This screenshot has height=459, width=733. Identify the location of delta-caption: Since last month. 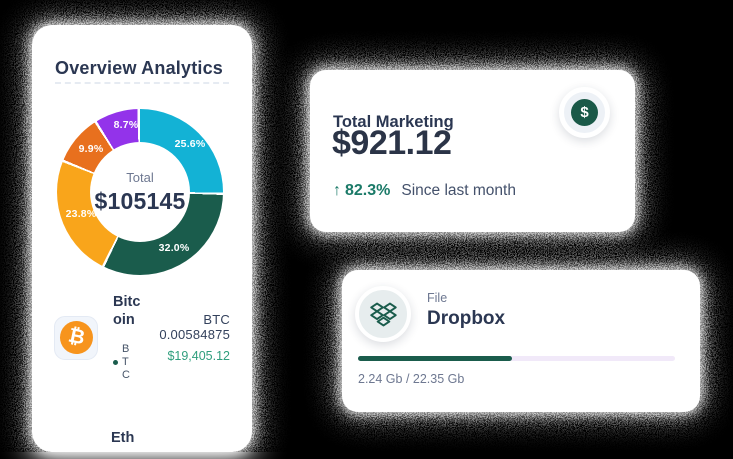
(458, 190).